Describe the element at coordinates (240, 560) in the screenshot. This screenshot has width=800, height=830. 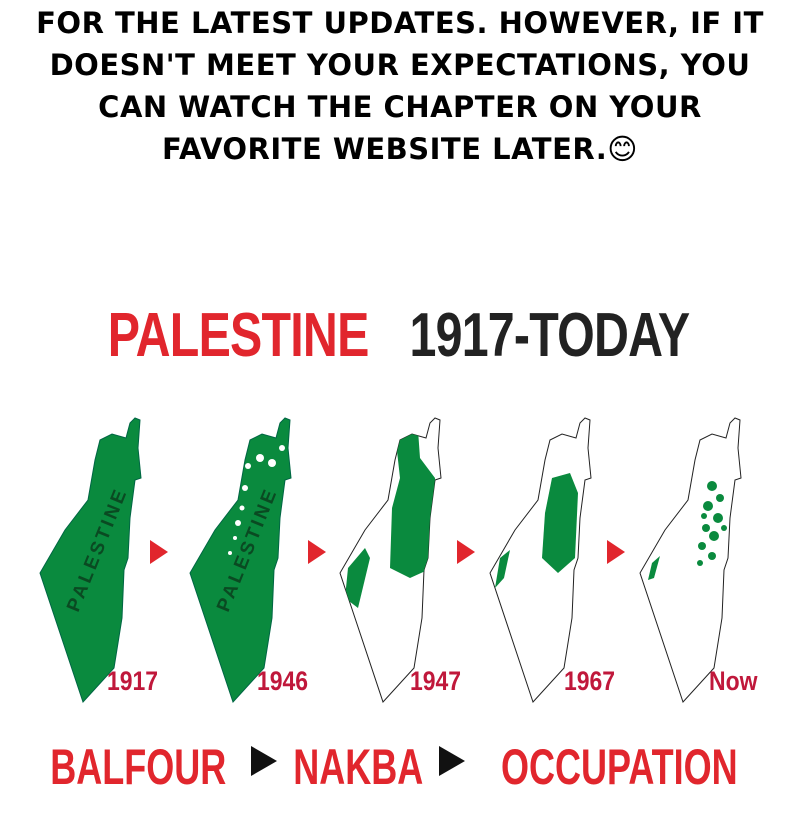
I see `map-1946: PALESTINE` at that location.